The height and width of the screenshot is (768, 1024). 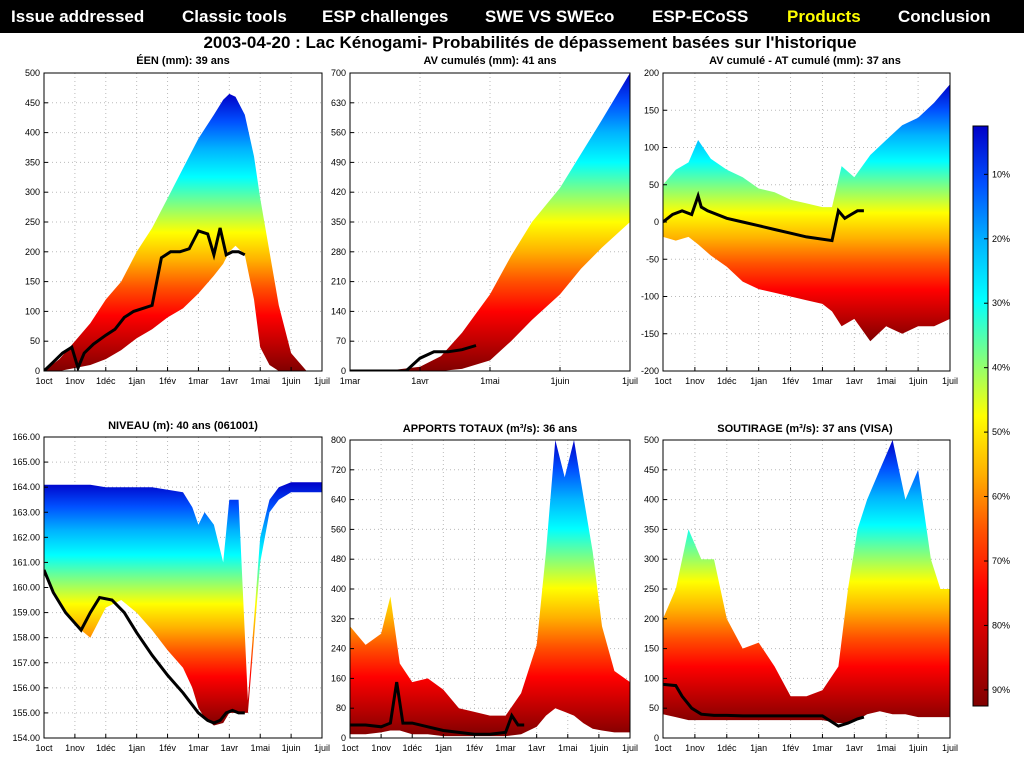 I want to click on y-tick-label: 300, so click(x=651, y=559).